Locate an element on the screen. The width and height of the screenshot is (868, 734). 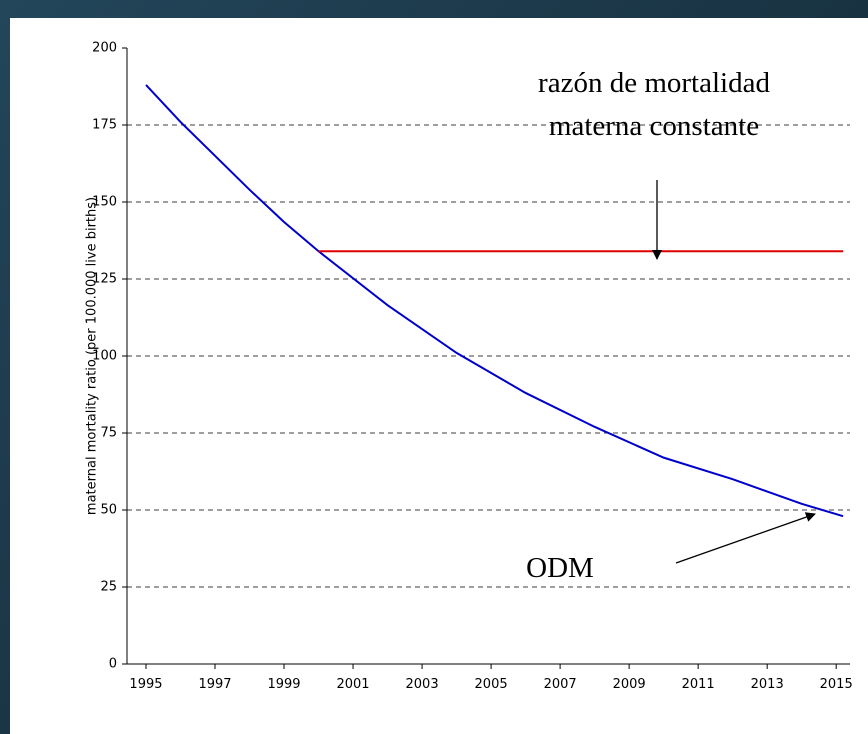
x-tick-label: 2001 is located at coordinates (352, 684).